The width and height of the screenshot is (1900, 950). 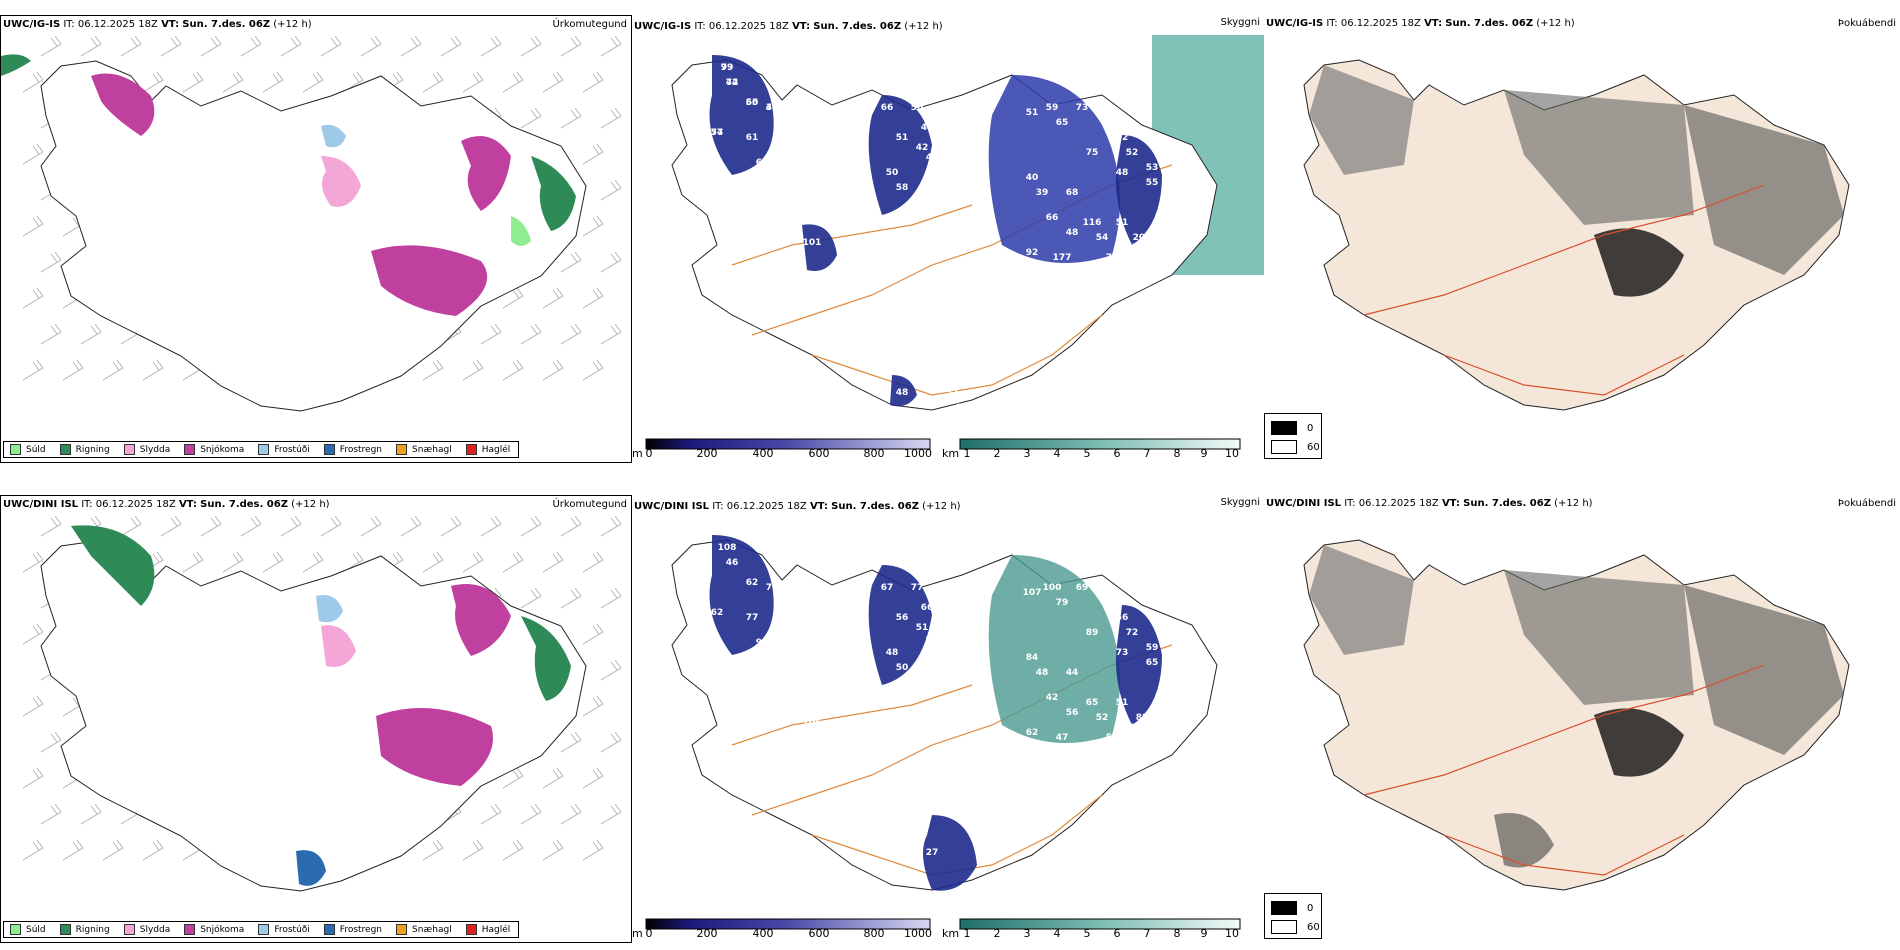 What do you see at coordinates (892, 173) in the screenshot?
I see `visibility-value-label: 50` at bounding box center [892, 173].